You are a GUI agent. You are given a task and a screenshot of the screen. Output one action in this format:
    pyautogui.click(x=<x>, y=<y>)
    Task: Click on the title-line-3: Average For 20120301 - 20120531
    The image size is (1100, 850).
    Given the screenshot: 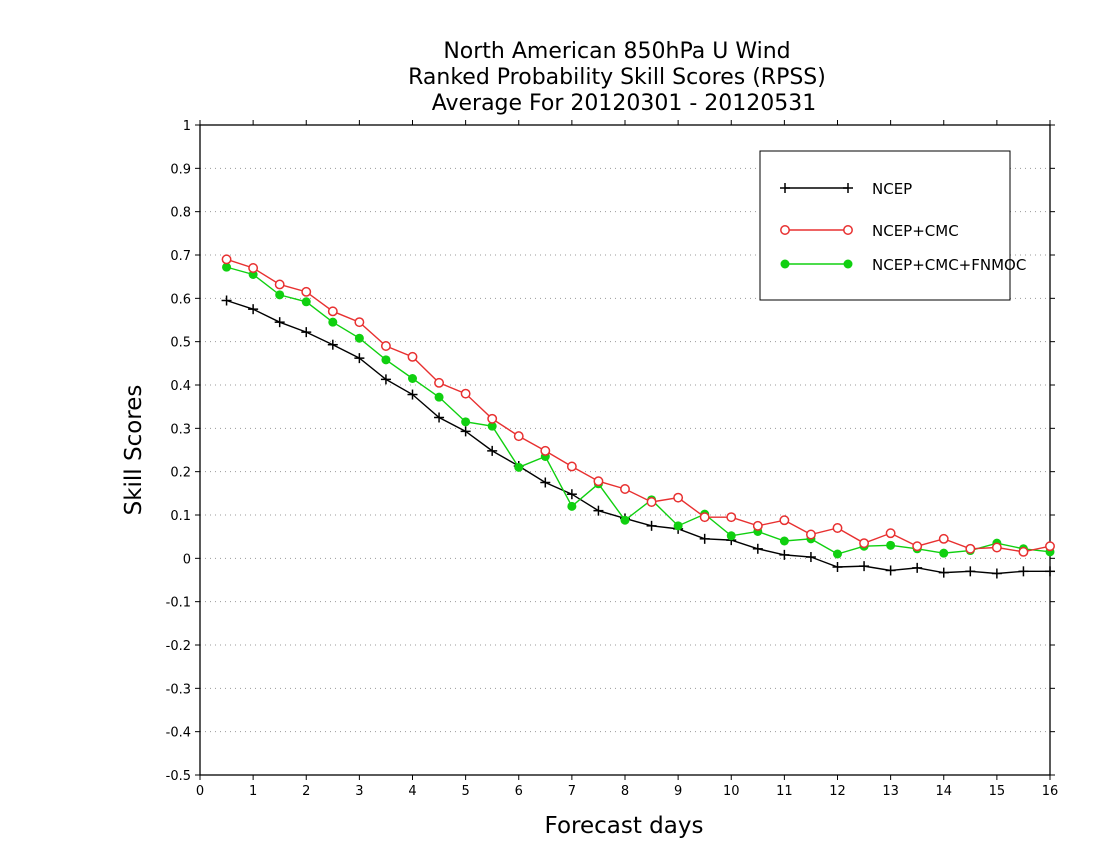 What is the action you would take?
    pyautogui.click(x=624, y=103)
    